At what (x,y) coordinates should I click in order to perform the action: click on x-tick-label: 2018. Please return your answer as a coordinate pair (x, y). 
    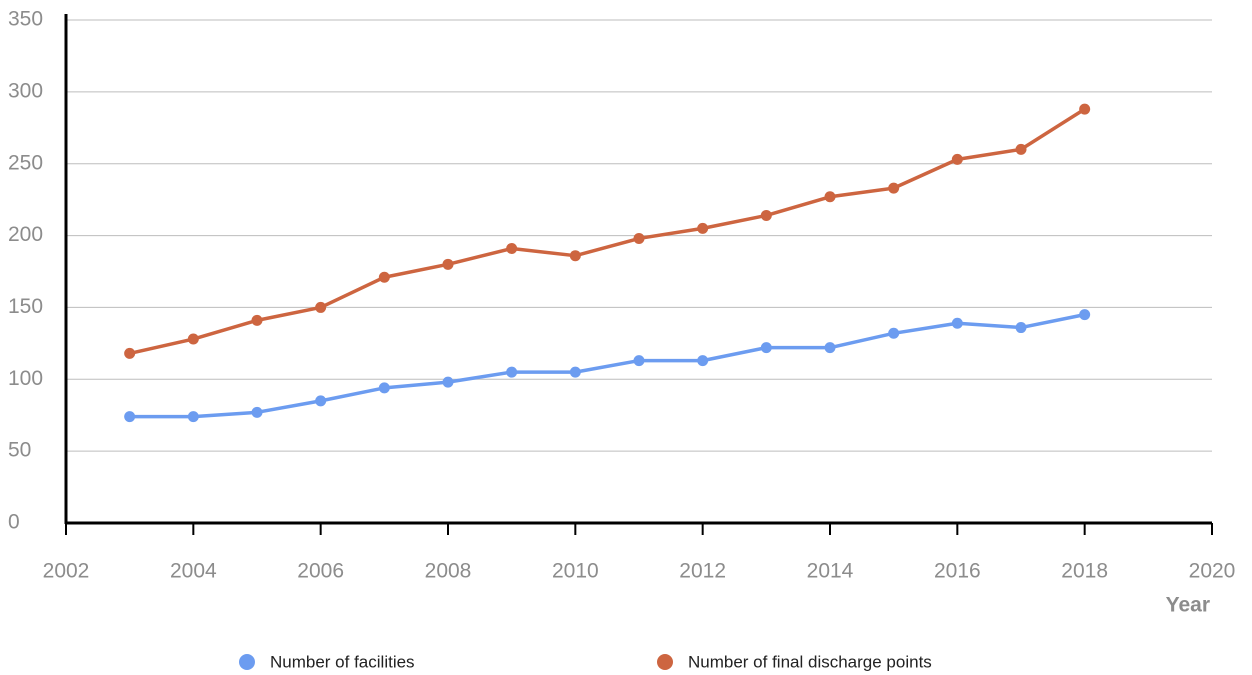
    Looking at the image, I should click on (1084, 571).